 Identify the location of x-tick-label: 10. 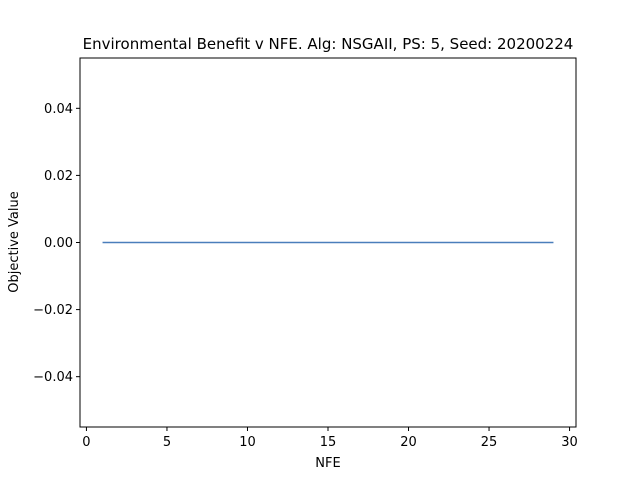
(247, 442).